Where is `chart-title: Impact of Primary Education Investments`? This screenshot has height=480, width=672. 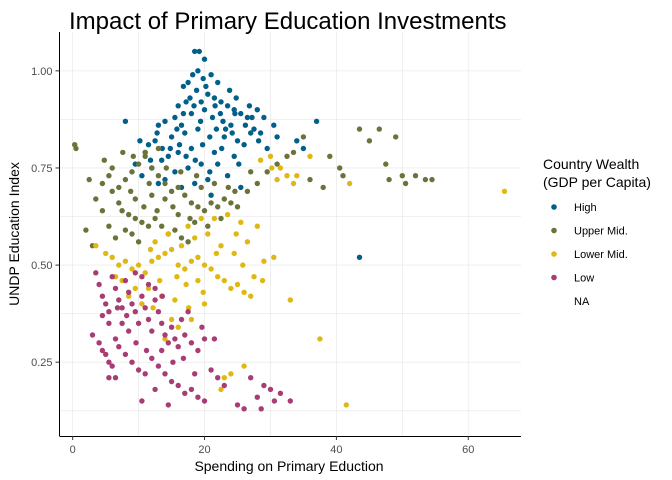 chart-title: Impact of Primary Education Investments is located at coordinates (288, 21).